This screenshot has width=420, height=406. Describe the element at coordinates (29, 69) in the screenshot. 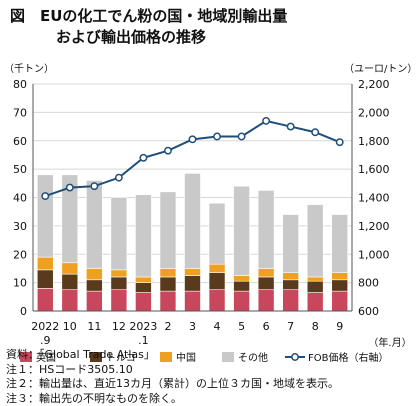

I see `left-axis-unit: （千トン）` at that location.